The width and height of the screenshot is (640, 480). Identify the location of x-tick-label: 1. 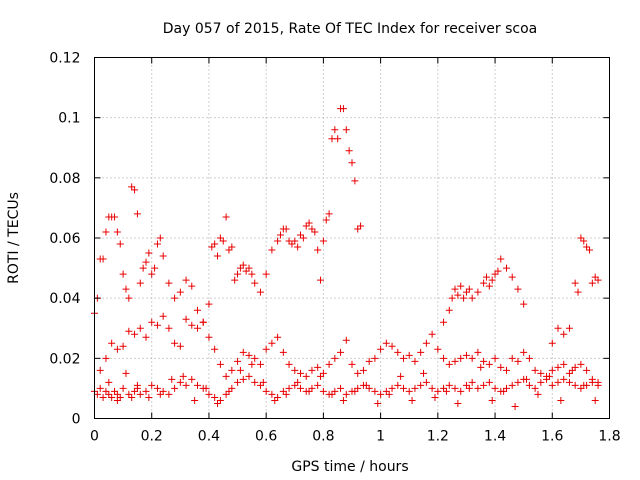
(380, 437).